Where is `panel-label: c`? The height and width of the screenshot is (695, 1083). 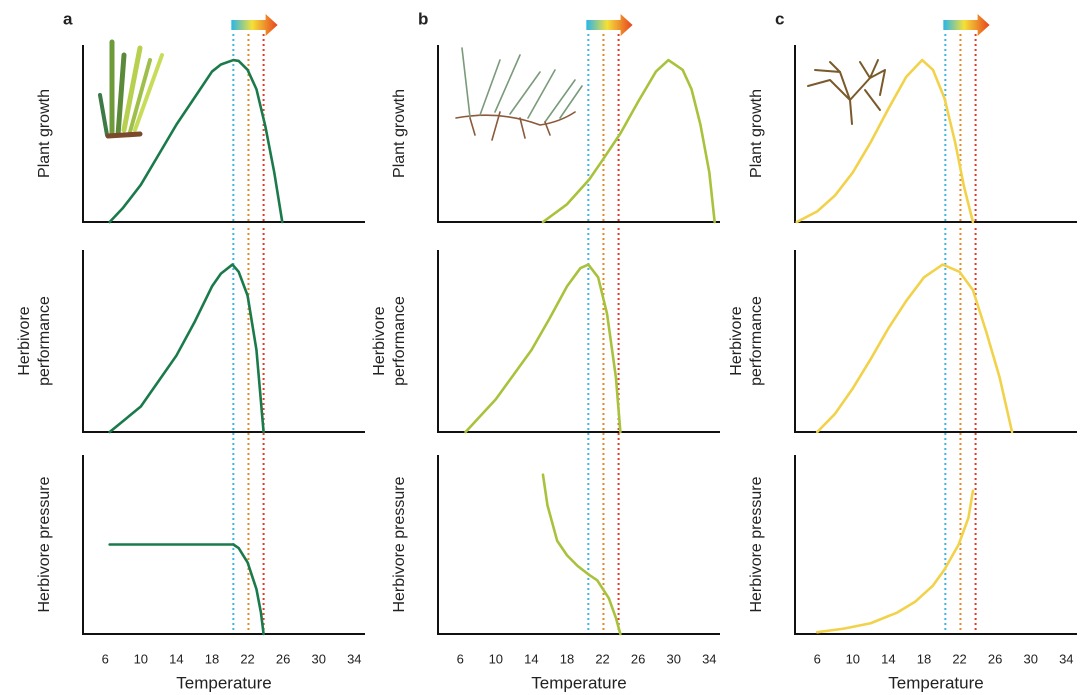 panel-label: c is located at coordinates (779, 18).